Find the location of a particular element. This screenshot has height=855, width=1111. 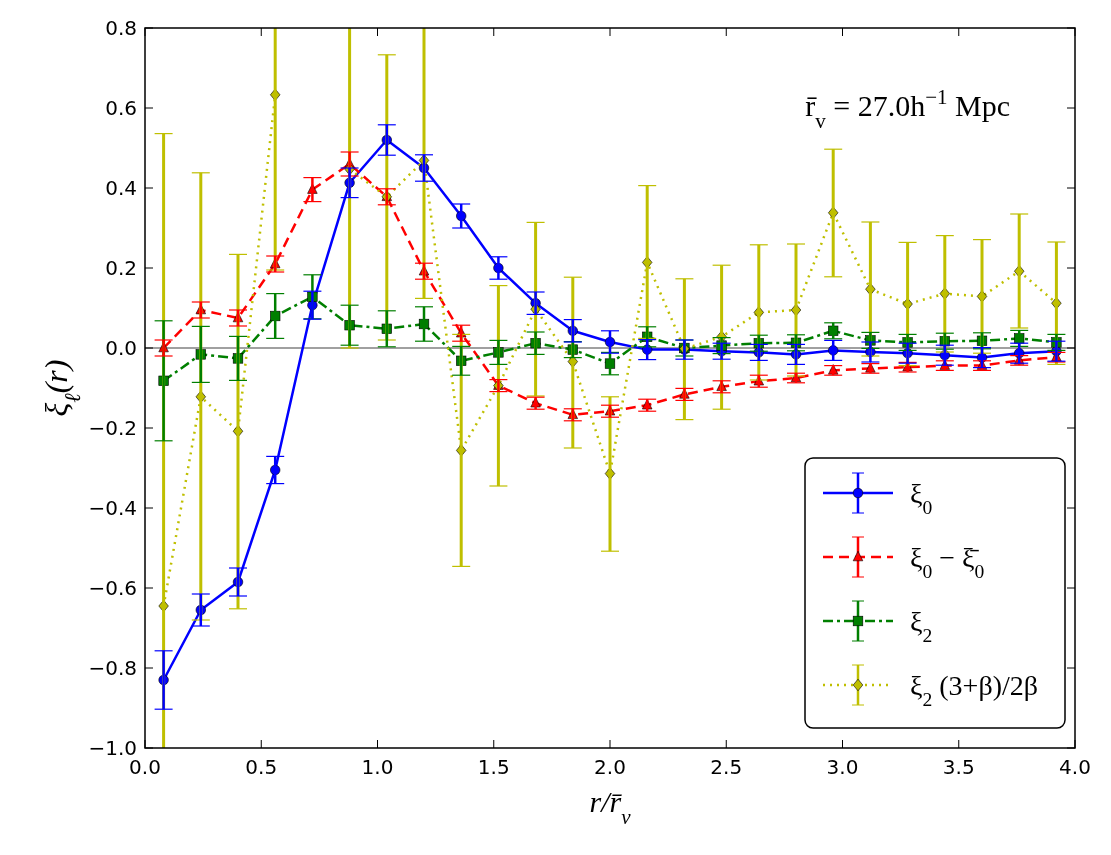

y-tick-label: 0.2 is located at coordinates (121, 268).